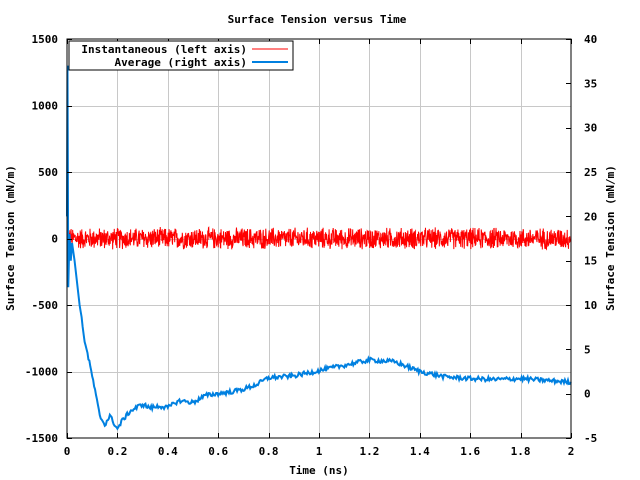  Describe the element at coordinates (587, 349) in the screenshot. I see `y-right-tick-label: 5` at that location.